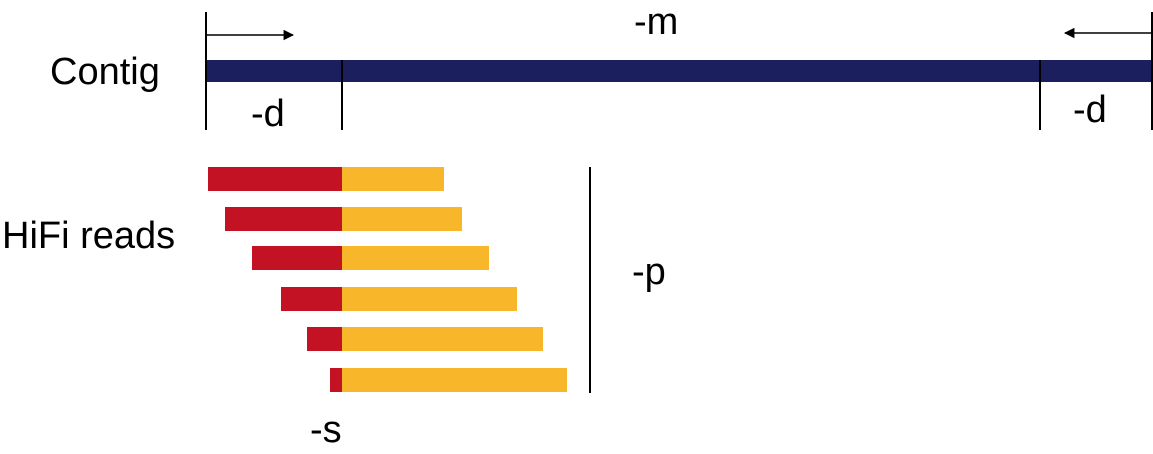 The width and height of the screenshot is (1153, 454). What do you see at coordinates (268, 114) in the screenshot?
I see `d-parameter-label-left: -d` at bounding box center [268, 114].